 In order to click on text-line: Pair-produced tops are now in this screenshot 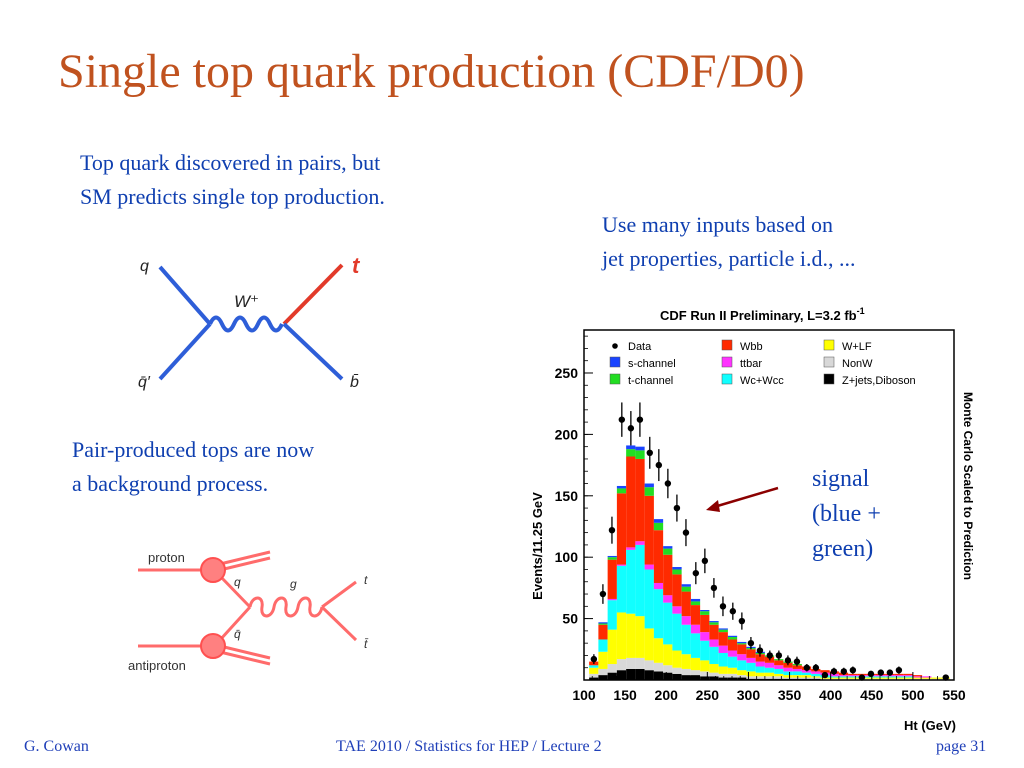, I will do `click(193, 449)`.